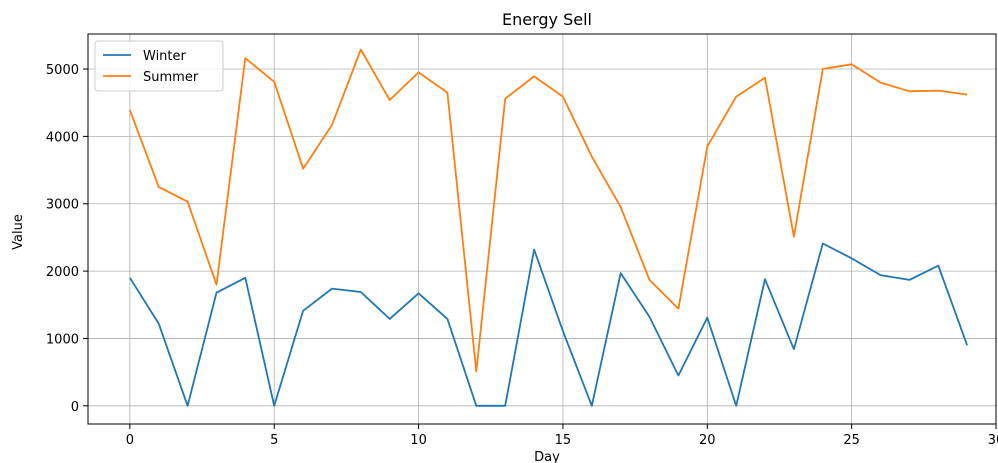 Image resolution: width=998 pixels, height=463 pixels. I want to click on x-tick-label: 10, so click(418, 440).